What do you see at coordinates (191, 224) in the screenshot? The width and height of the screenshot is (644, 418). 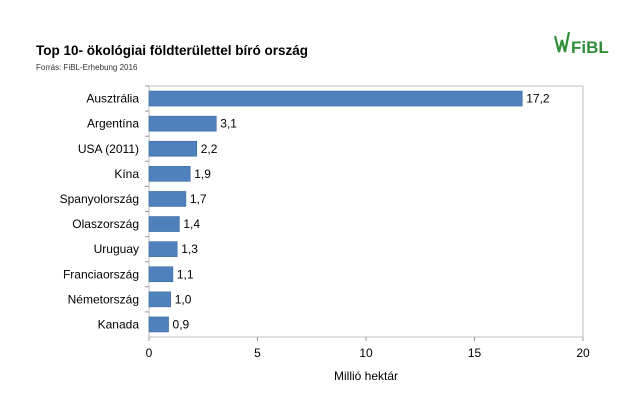 I see `data-label: 1,4` at bounding box center [191, 224].